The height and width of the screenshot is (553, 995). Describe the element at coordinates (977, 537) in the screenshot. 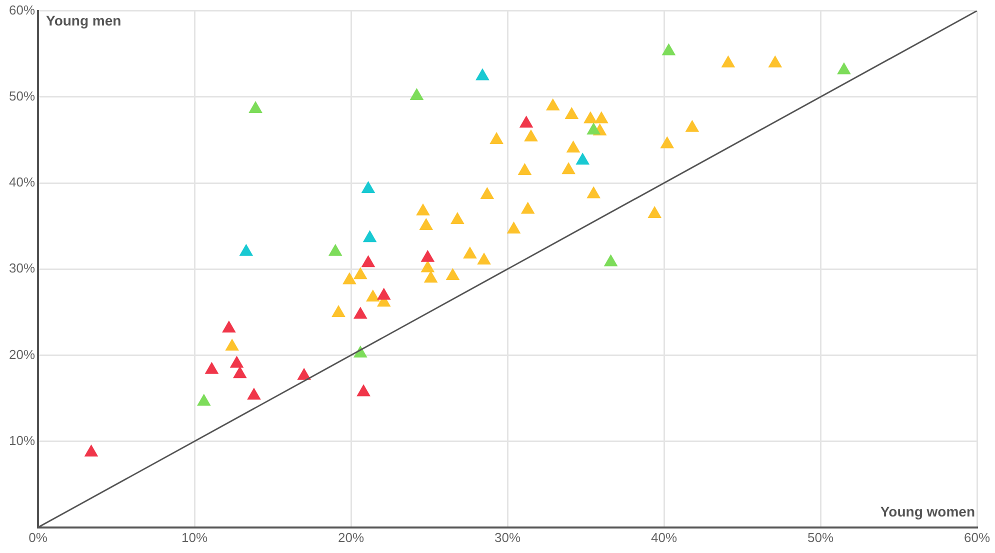

I see `x-tick-label: 60%` at that location.